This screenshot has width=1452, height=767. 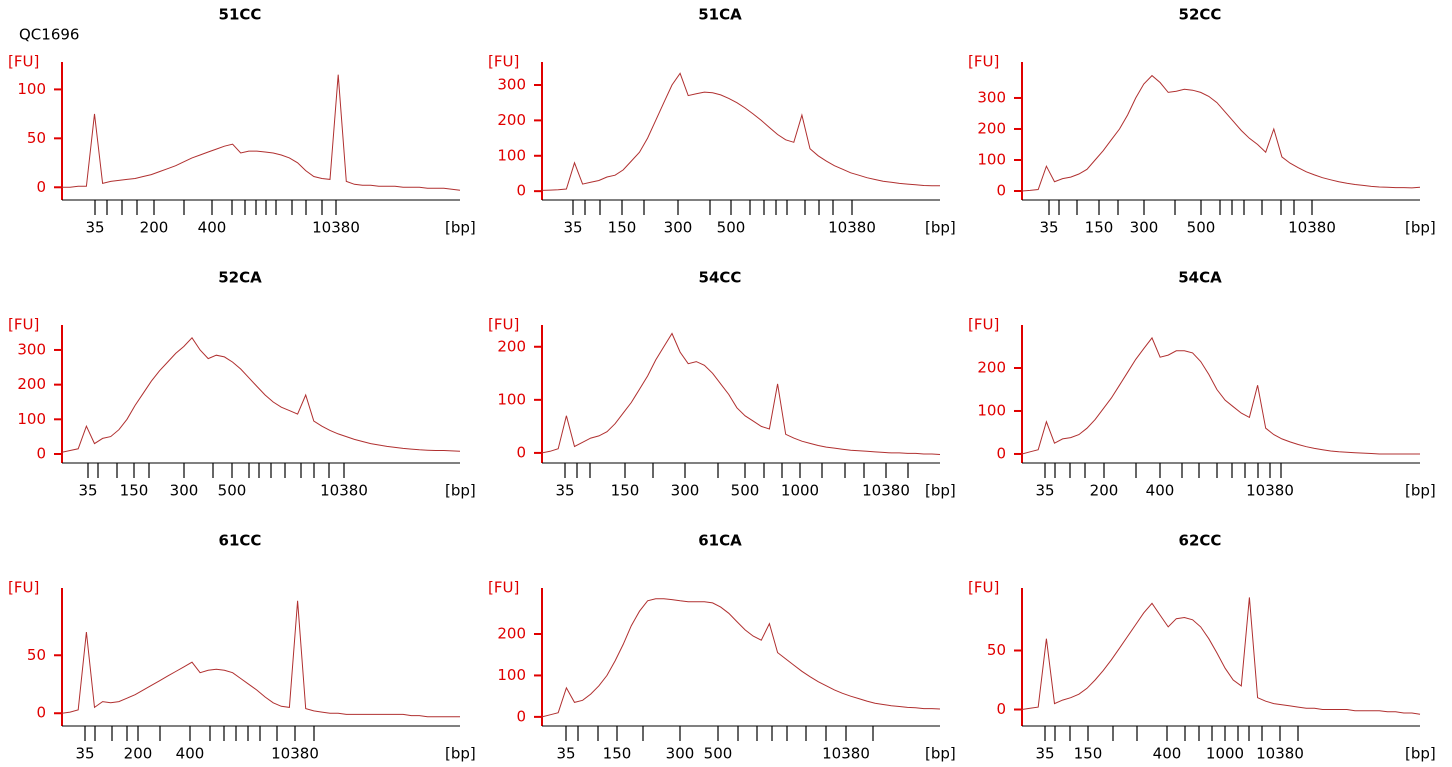 What do you see at coordinates (240, 278) in the screenshot?
I see `chart-title: 52CA` at bounding box center [240, 278].